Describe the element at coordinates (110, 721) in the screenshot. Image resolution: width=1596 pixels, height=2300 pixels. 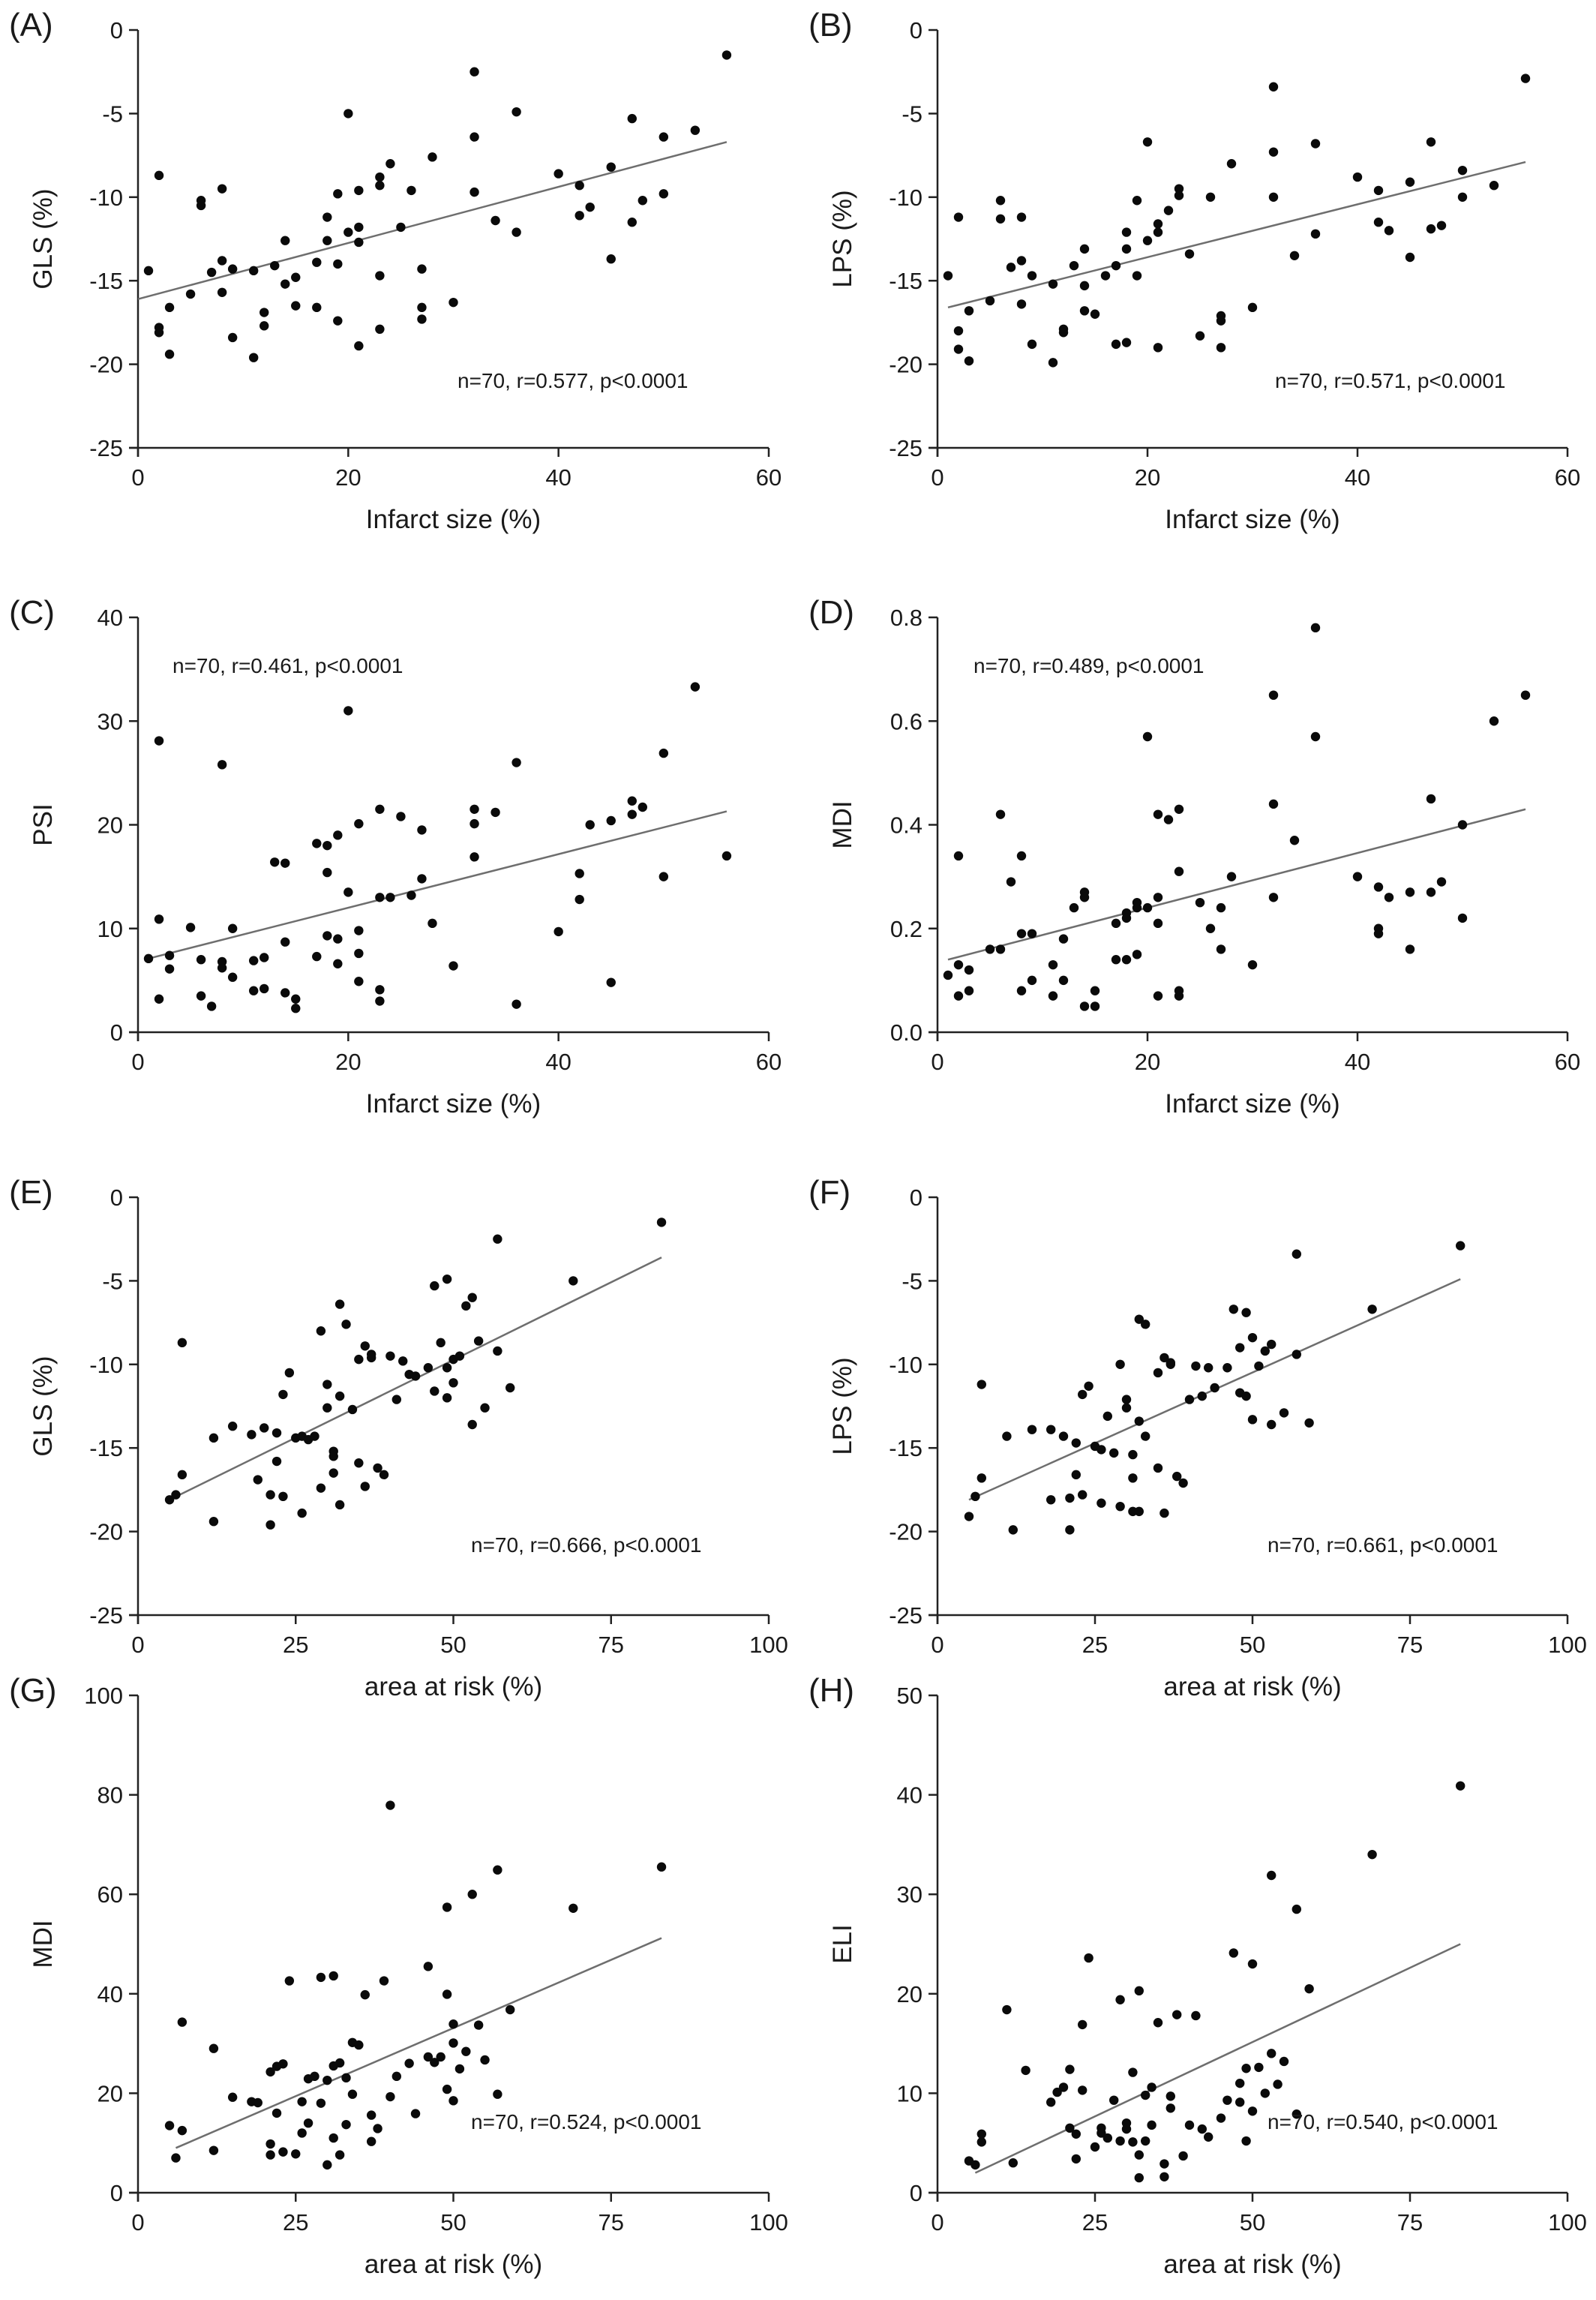
I see `y-tick-label: 30` at that location.